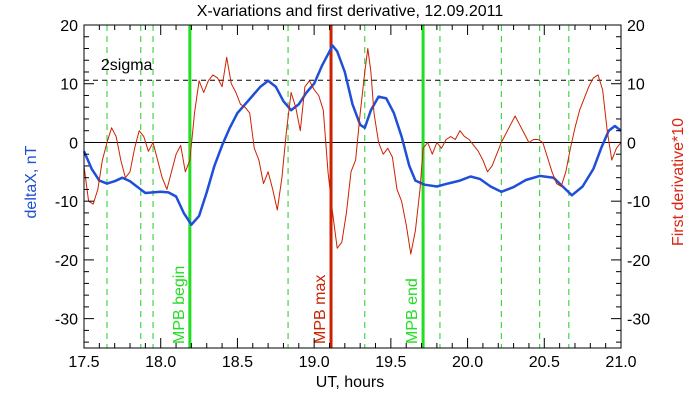 This screenshot has width=700, height=400. Describe the element at coordinates (73, 143) in the screenshot. I see `y-tick-label-left: 0` at that location.